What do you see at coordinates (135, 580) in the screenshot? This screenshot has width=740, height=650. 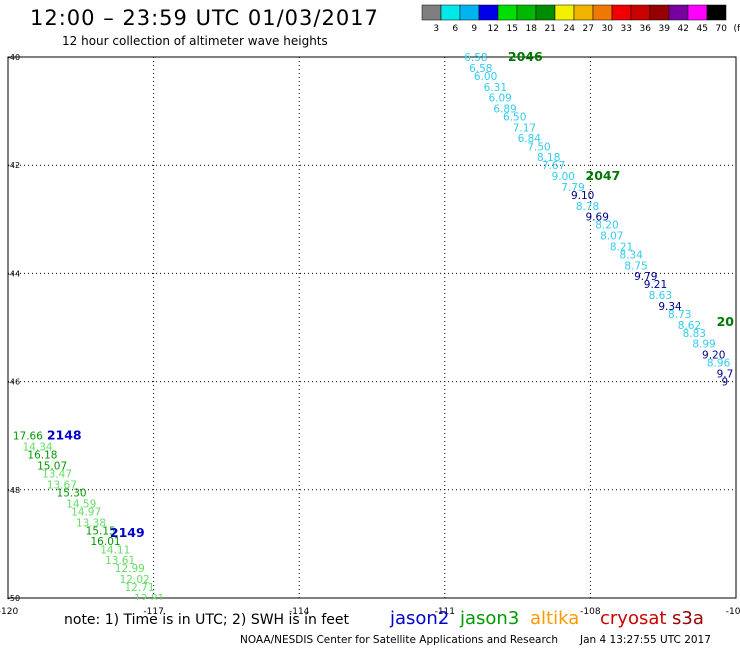 I see `swh-value-jason2: 12.02` at bounding box center [135, 580].